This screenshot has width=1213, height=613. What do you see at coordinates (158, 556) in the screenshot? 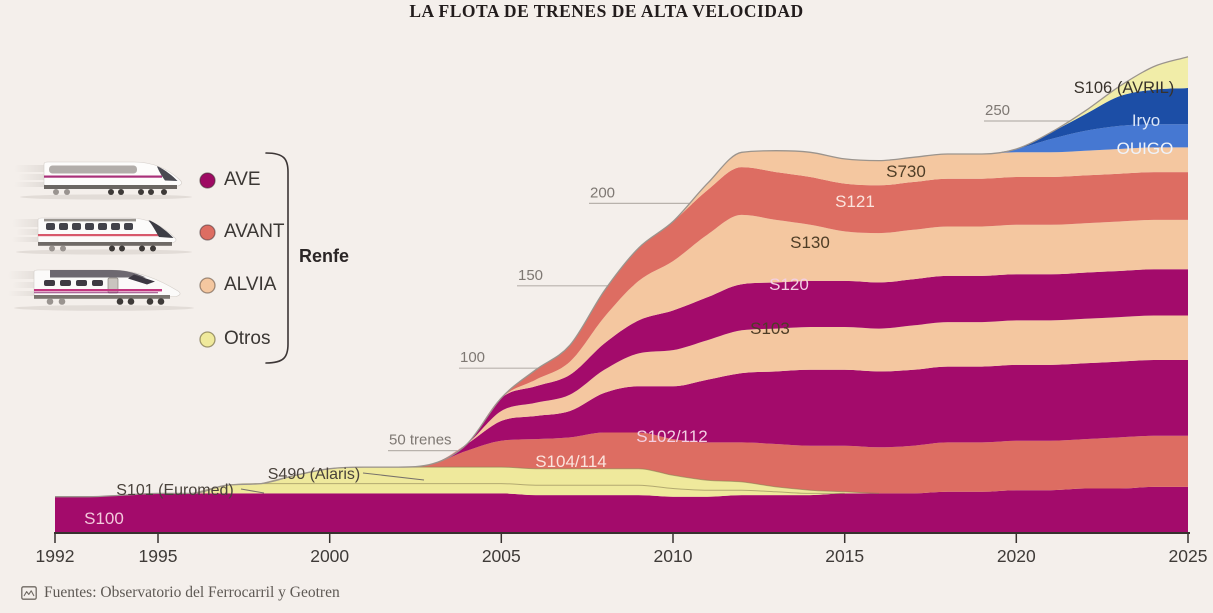
I see `x-tick-label-1995: 1995` at bounding box center [158, 556].